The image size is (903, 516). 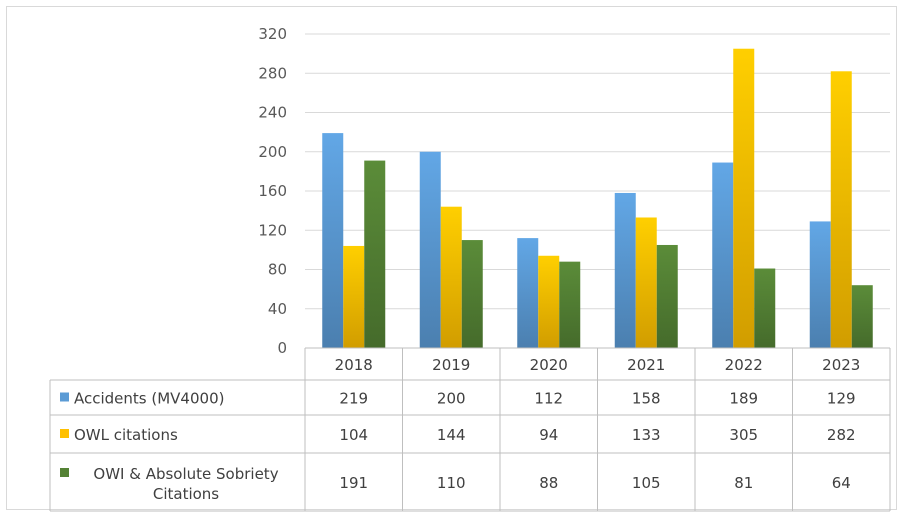 What do you see at coordinates (185, 484) in the screenshot?
I see `legend-label: OWI & Absolute Sobriety Citations` at bounding box center [185, 484].